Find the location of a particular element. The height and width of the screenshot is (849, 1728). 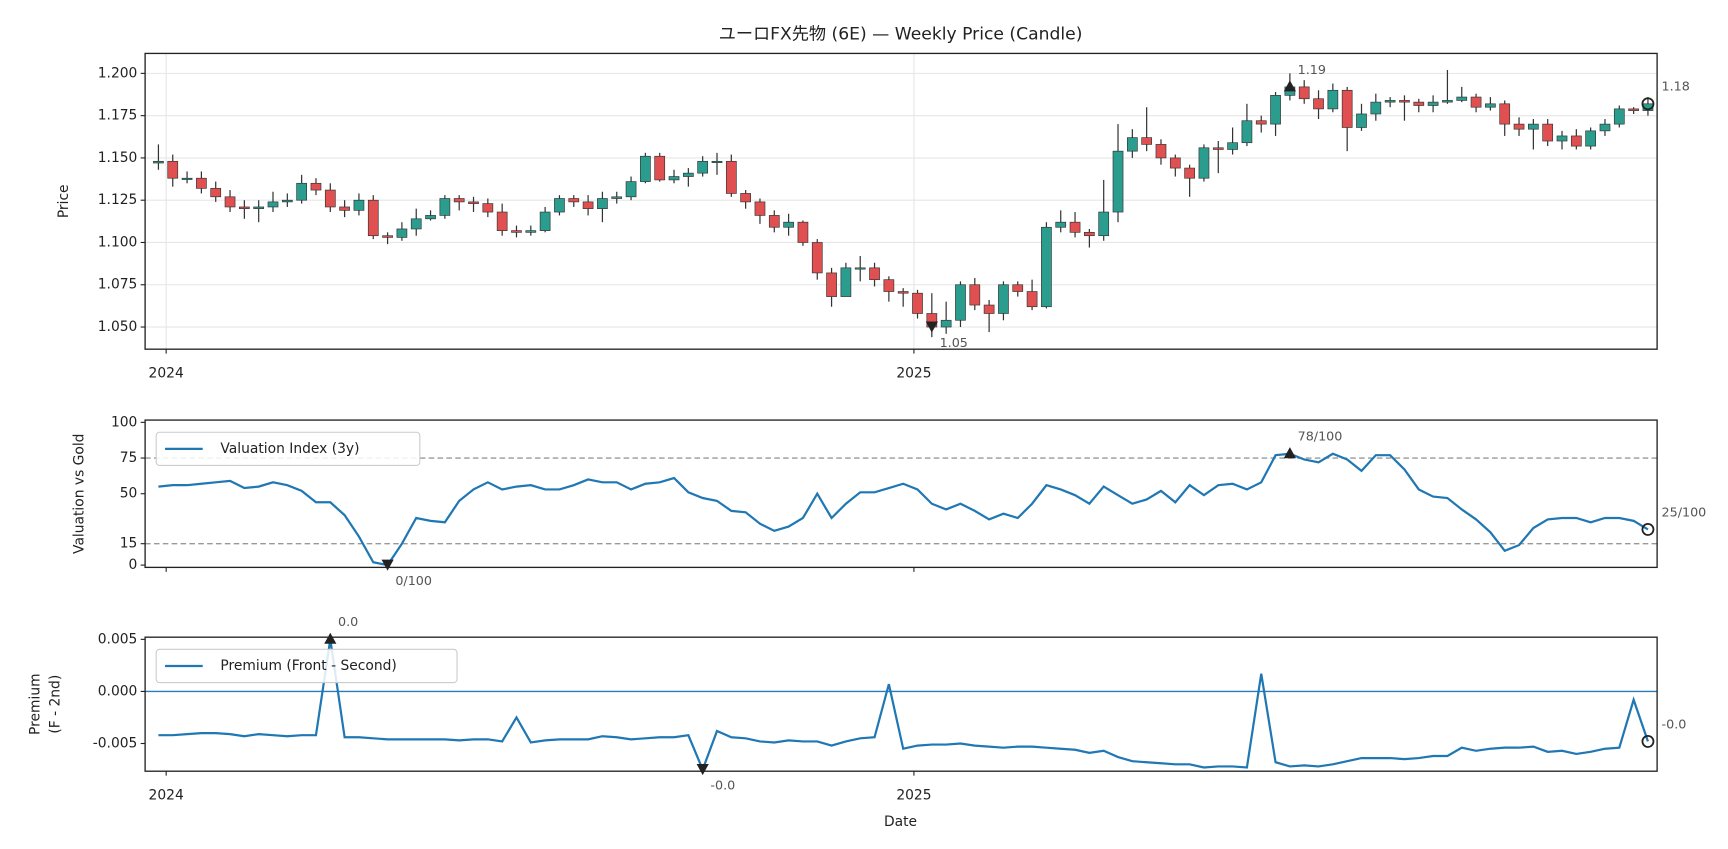

y-tick-label: 1.075 is located at coordinates (118, 285).